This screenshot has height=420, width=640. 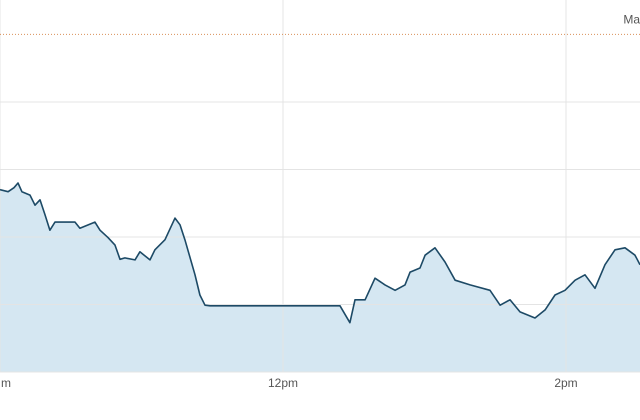 What do you see at coordinates (283, 383) in the screenshot?
I see `x-tick-label: 12pm` at bounding box center [283, 383].